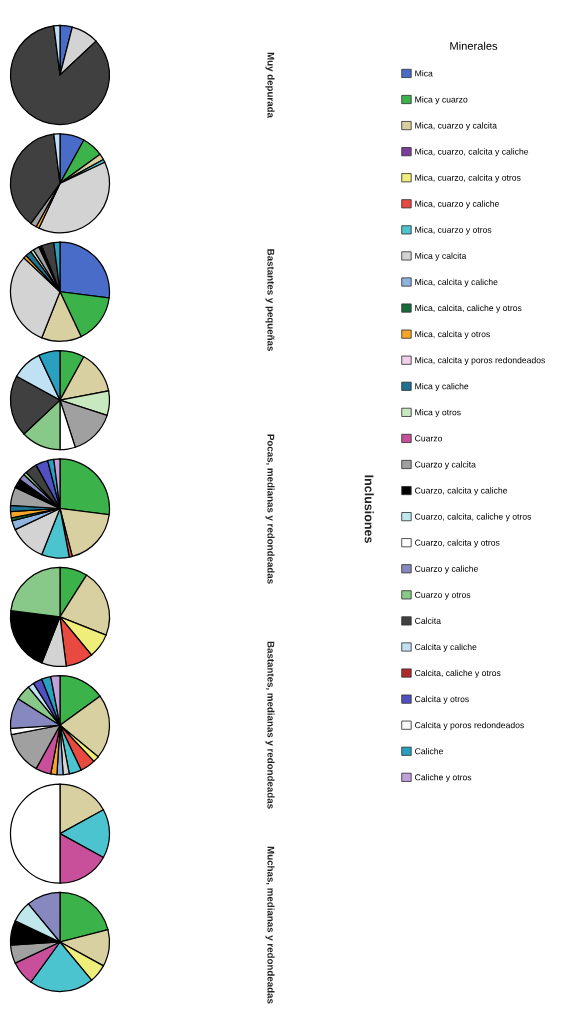 This screenshot has height=1017, width=580. Describe the element at coordinates (480, 360) in the screenshot. I see `legend-label: Mica, calcita y poros redondeados` at that location.